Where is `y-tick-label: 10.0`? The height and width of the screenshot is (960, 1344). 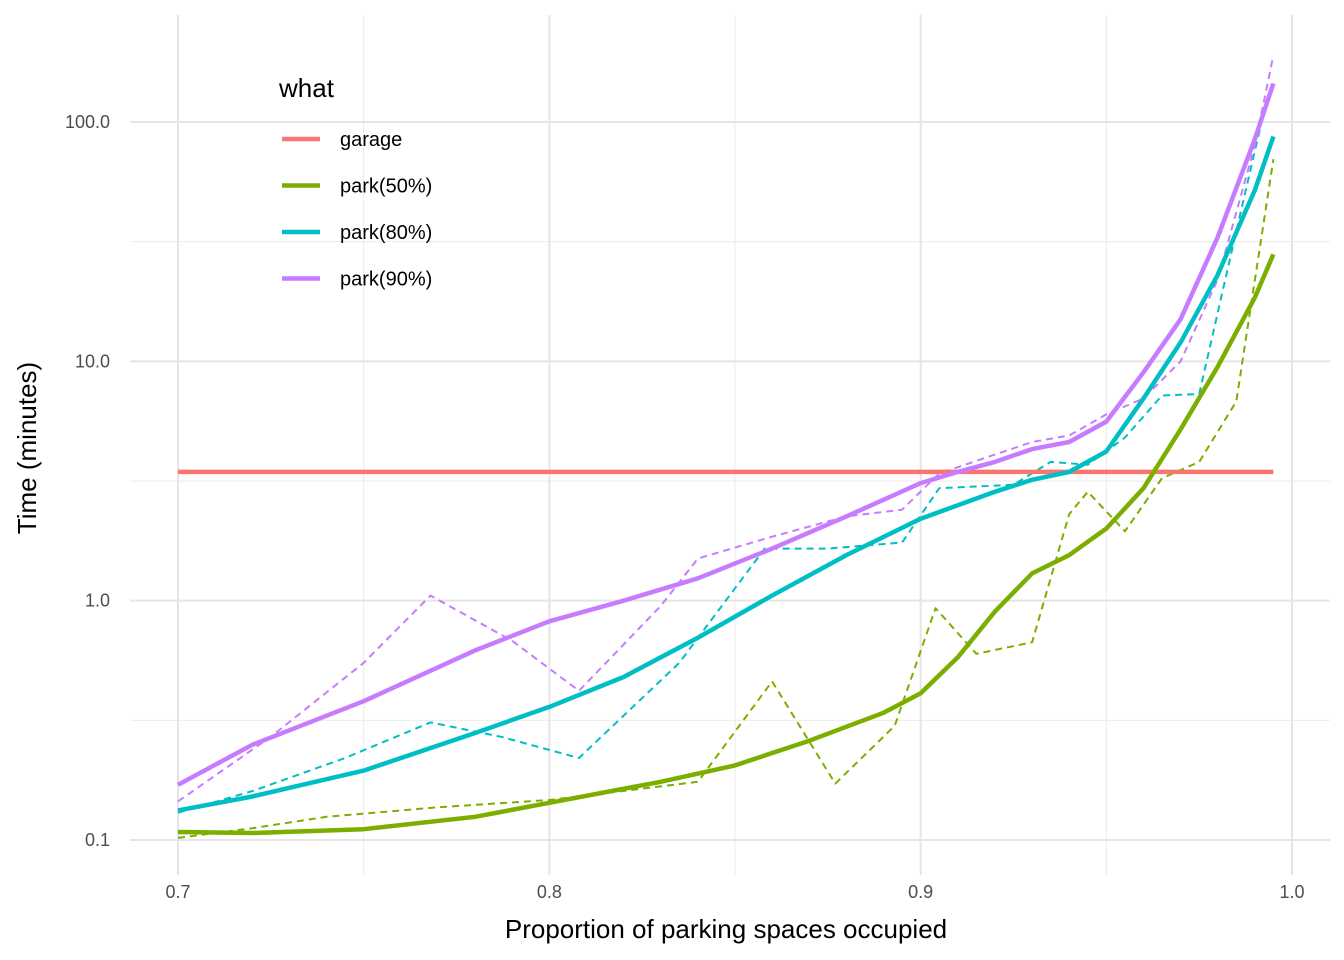 y-tick-label: 10.0 is located at coordinates (92, 361).